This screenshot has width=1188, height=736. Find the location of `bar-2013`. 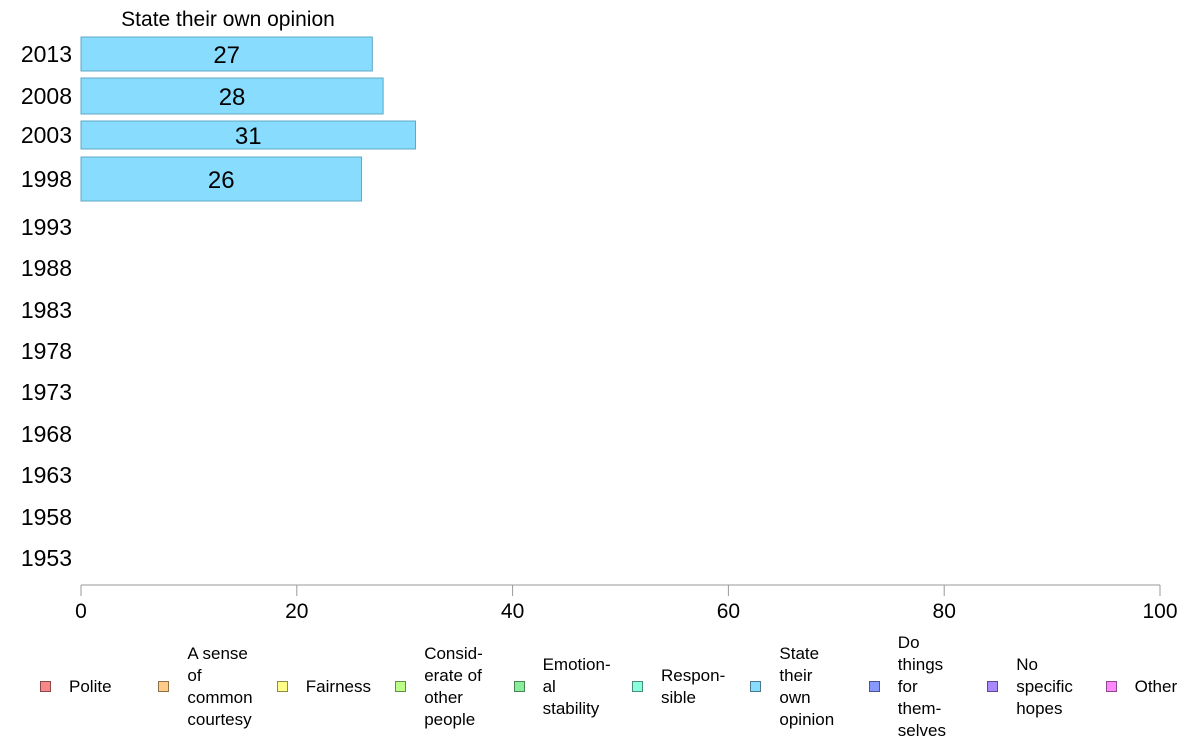

bar-2013 is located at coordinates (226, 54).